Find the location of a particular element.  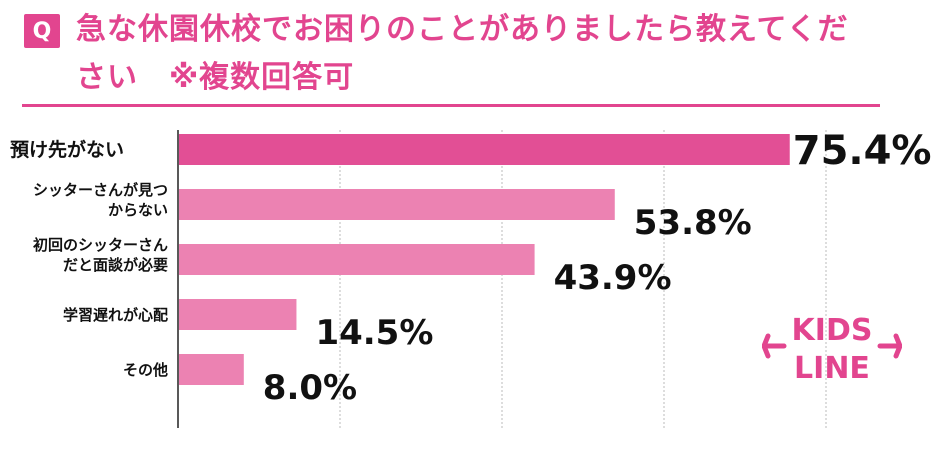

category-label: 学習遅れが心配 is located at coordinates (115, 315).